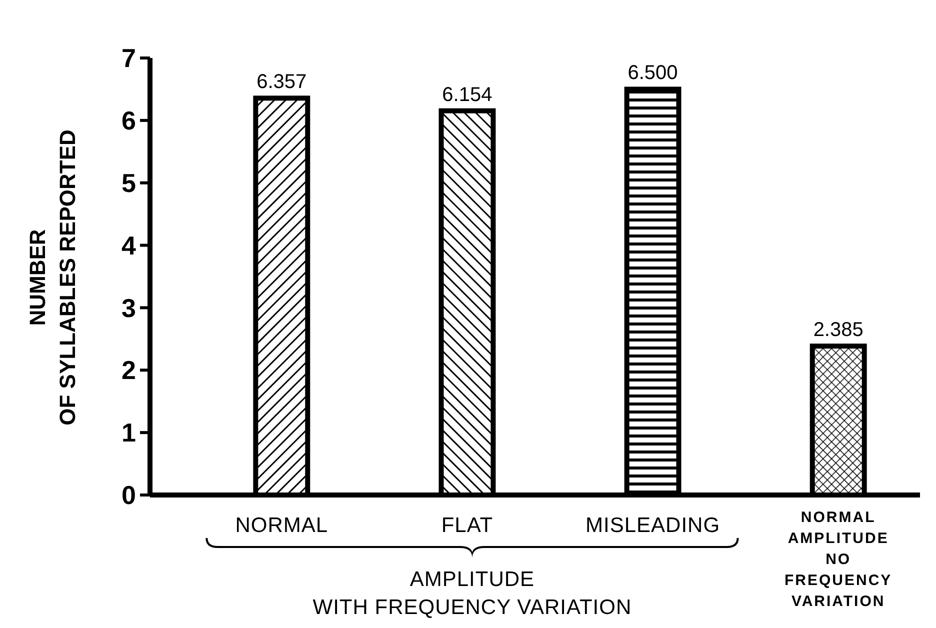  What do you see at coordinates (129, 245) in the screenshot?
I see `y-tick-label: 4` at bounding box center [129, 245].